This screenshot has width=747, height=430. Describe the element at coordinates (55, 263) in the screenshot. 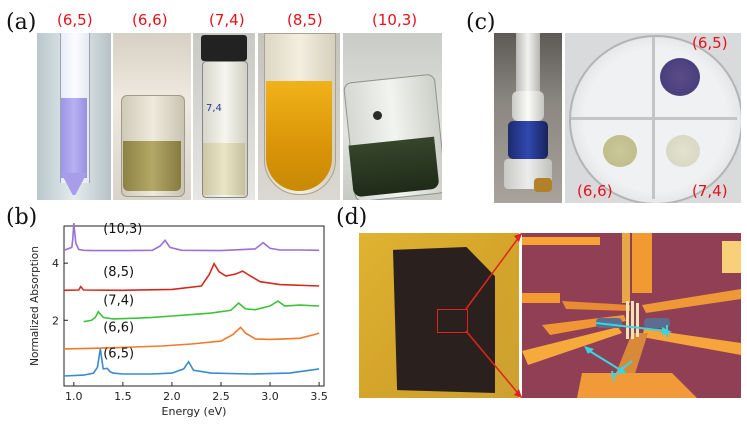

I see `y-tick-label-1: 4` at that location.